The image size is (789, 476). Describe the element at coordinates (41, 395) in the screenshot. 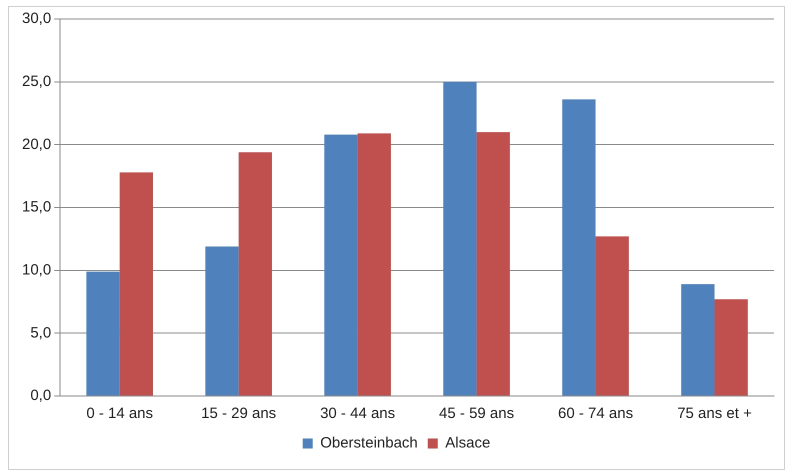

I see `y-tick-label: 0,0` at that location.